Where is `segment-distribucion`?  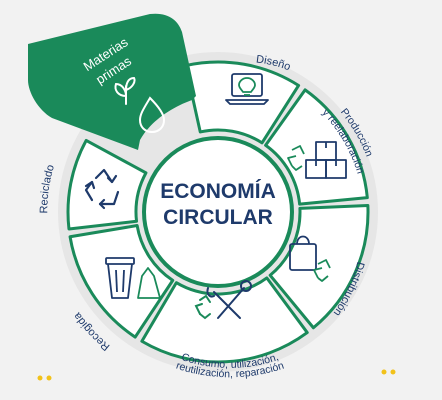
segment-distribucion is located at coordinates (319, 266).